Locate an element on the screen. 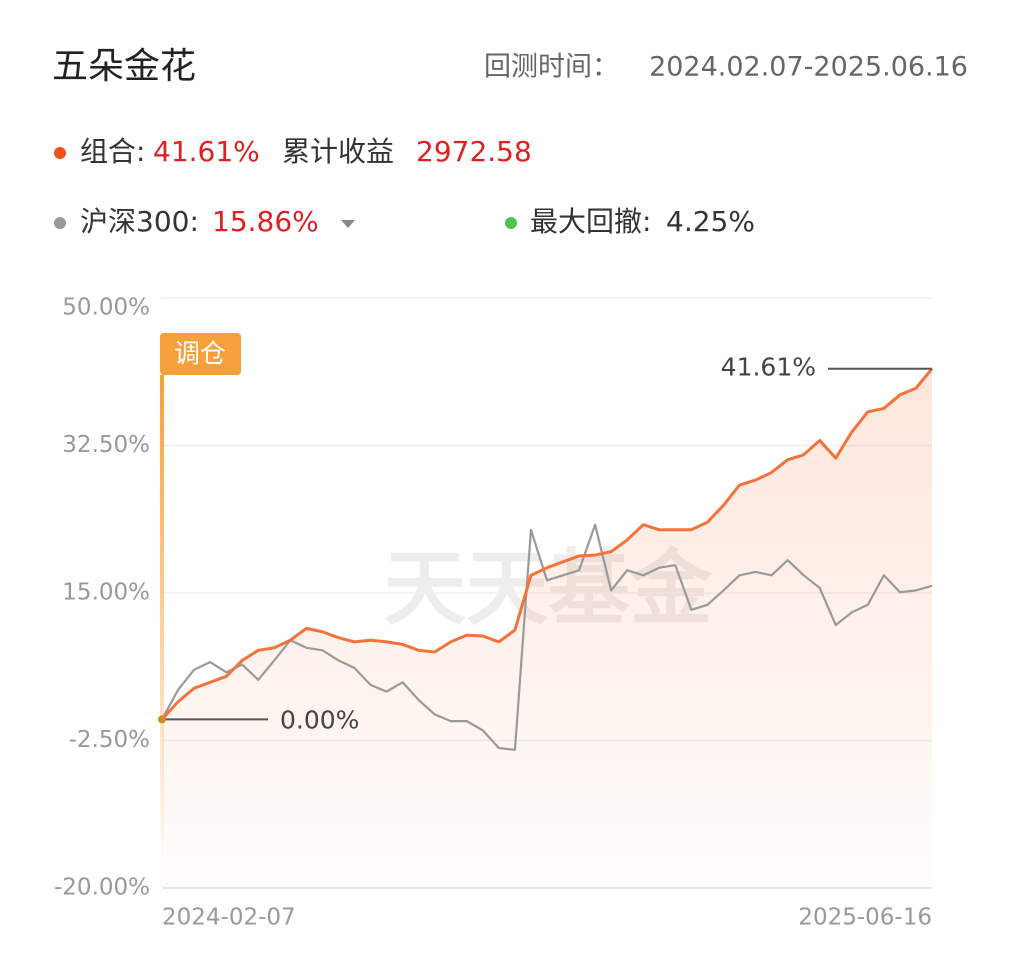 The height and width of the screenshot is (962, 1010). stat-value: 4.25% is located at coordinates (710, 221).